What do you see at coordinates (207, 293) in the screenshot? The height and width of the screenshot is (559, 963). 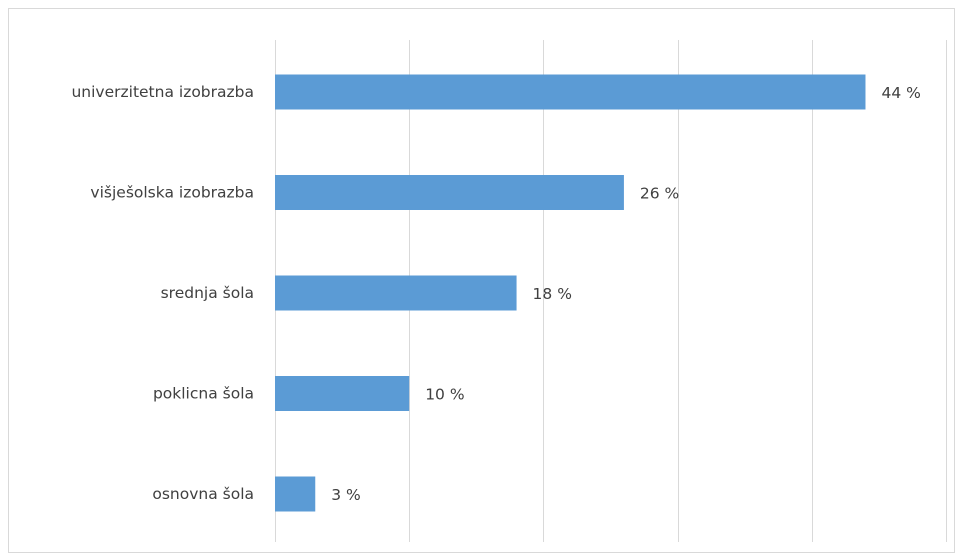 I see `category-label: srednja šola` at bounding box center [207, 293].